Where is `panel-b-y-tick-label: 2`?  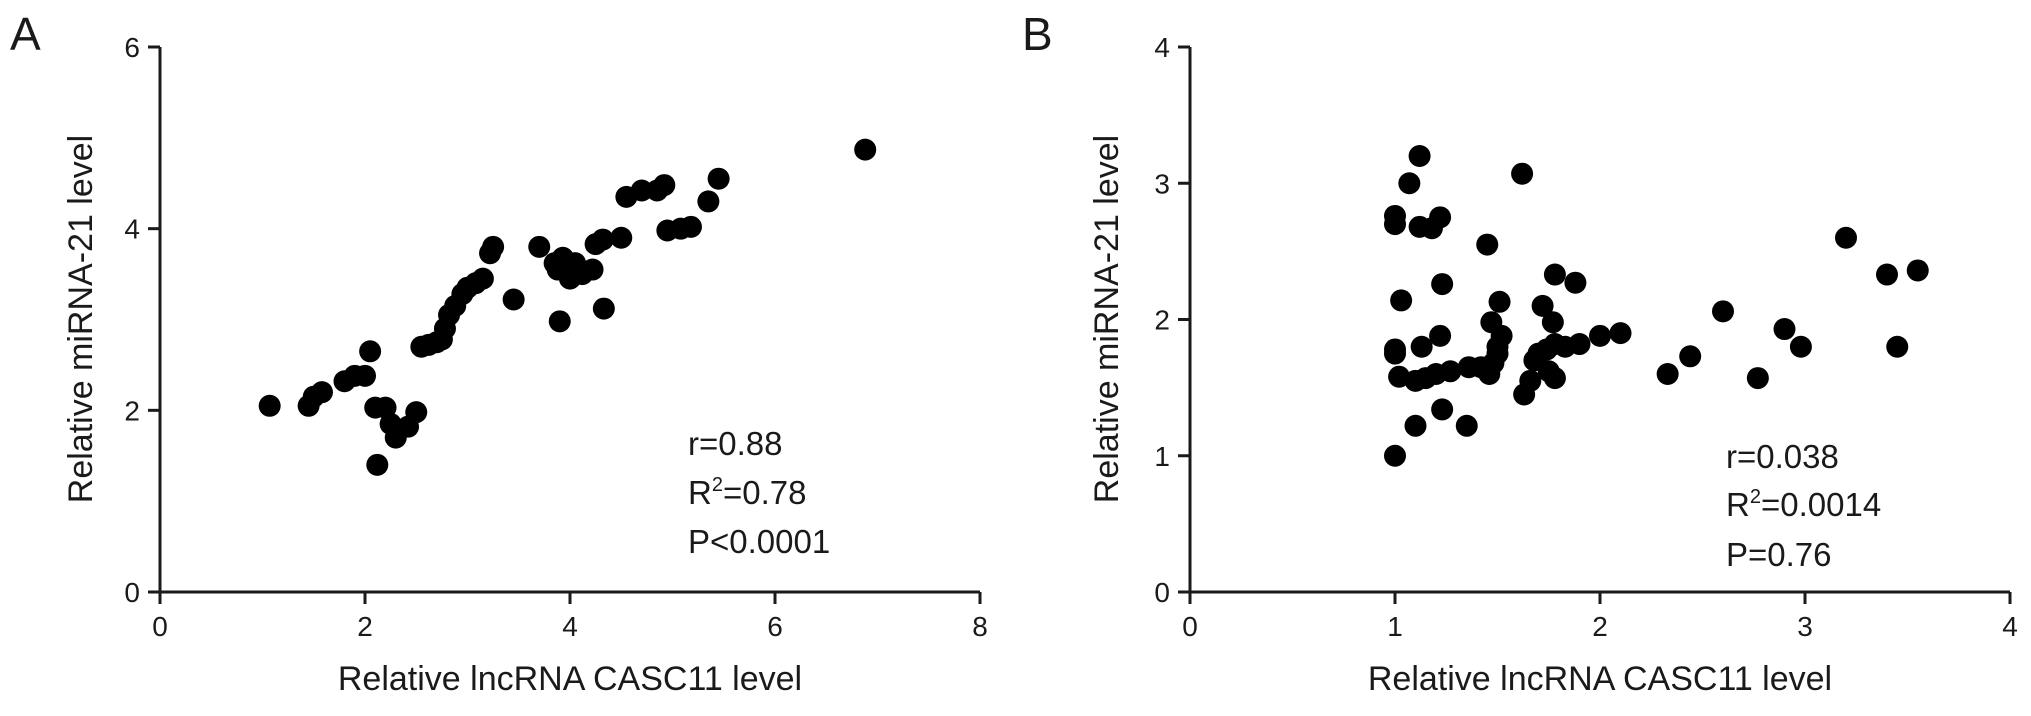
panel-b-y-tick-label: 2 is located at coordinates (1162, 320).